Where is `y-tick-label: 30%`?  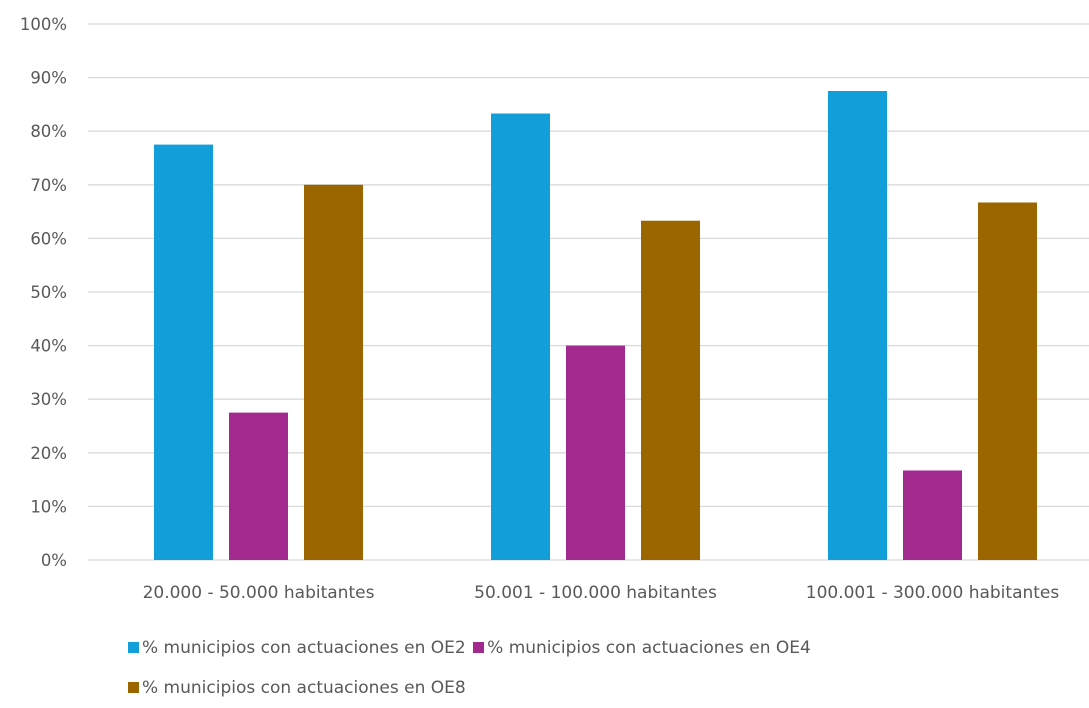 y-tick-label: 30% is located at coordinates (48, 399).